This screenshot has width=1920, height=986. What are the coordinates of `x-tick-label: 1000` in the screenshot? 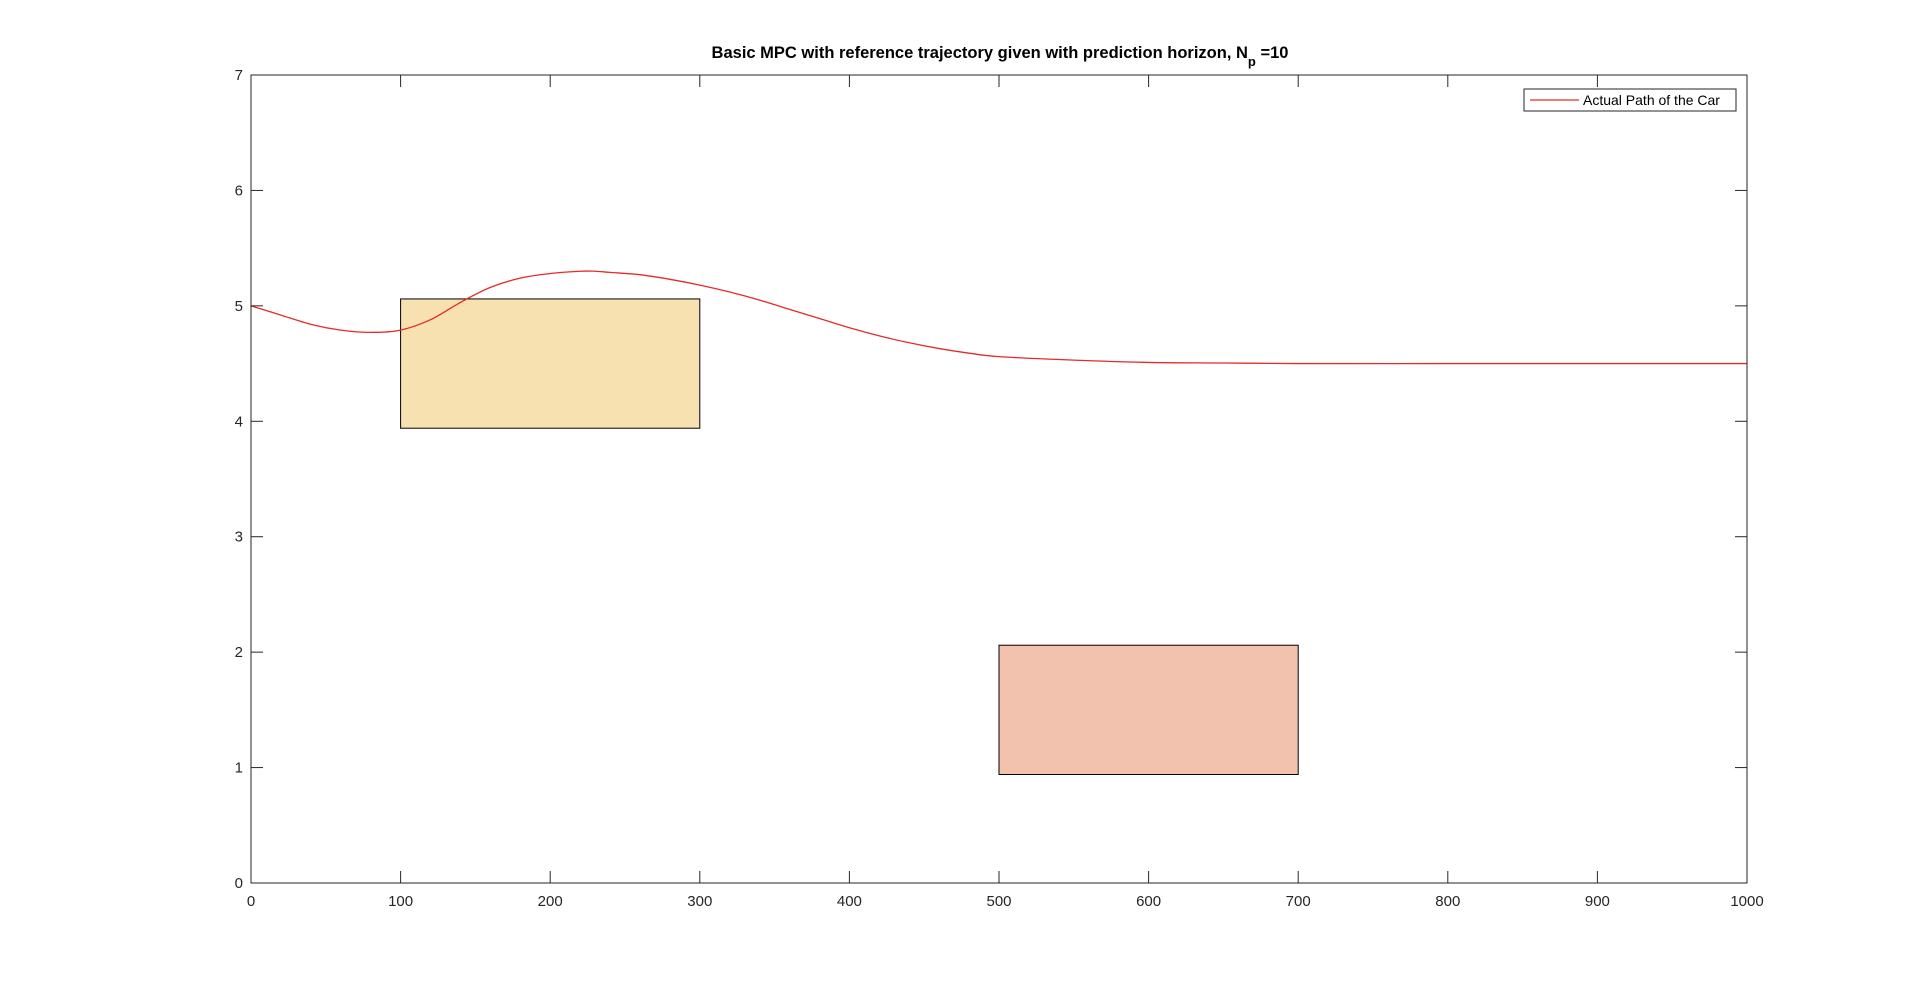 It's located at (1746, 901).